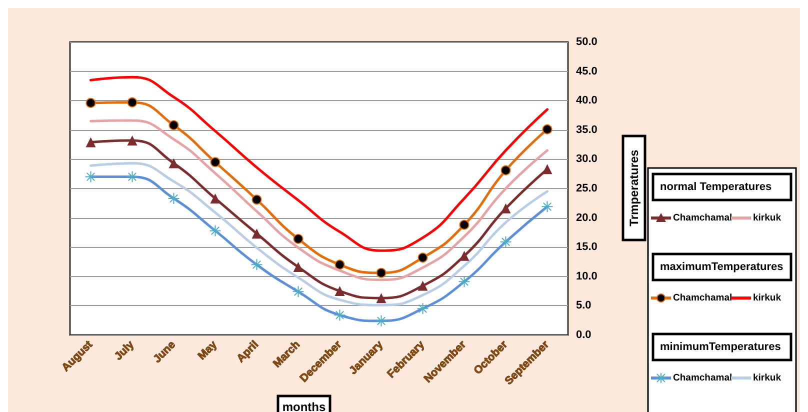  I want to click on y-tick-label: 35.0, so click(587, 130).